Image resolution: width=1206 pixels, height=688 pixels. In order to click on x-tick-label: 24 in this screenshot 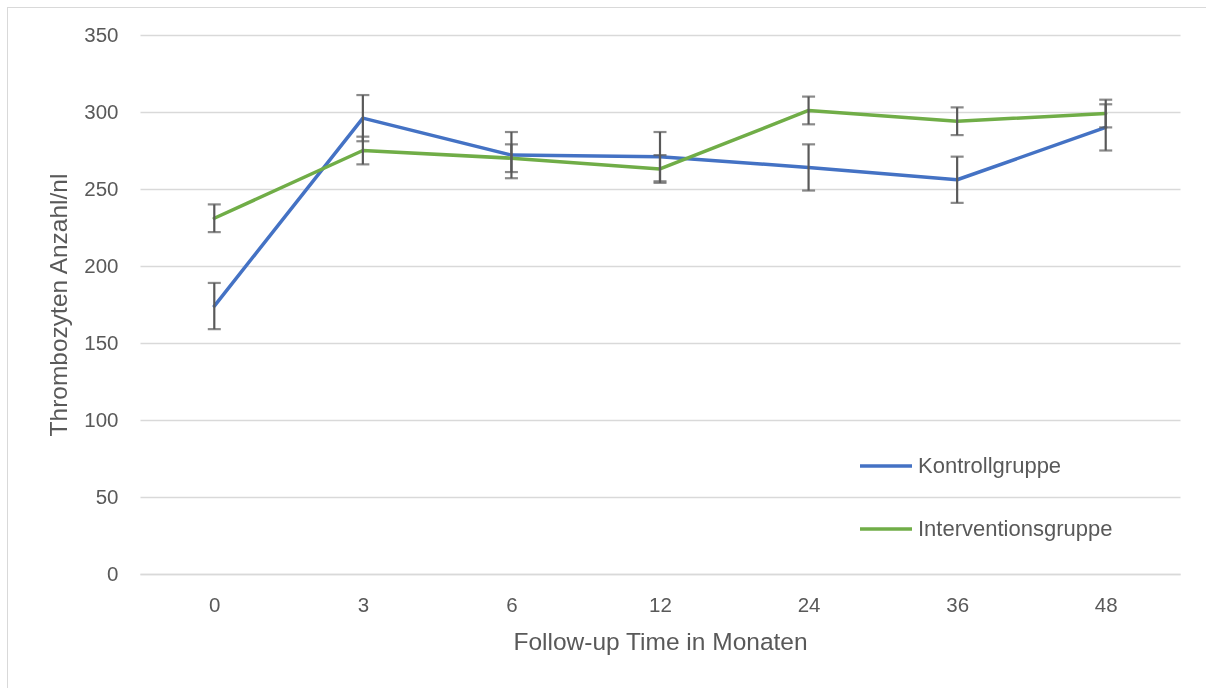, I will do `click(809, 604)`.